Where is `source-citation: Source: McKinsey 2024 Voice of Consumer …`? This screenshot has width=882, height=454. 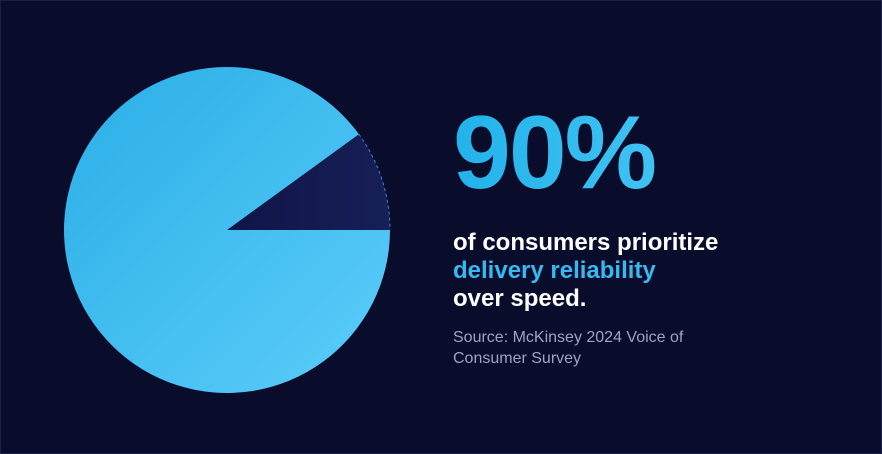
source-citation: Source: McKinsey 2024 Voice of Consumer … is located at coordinates (568, 348).